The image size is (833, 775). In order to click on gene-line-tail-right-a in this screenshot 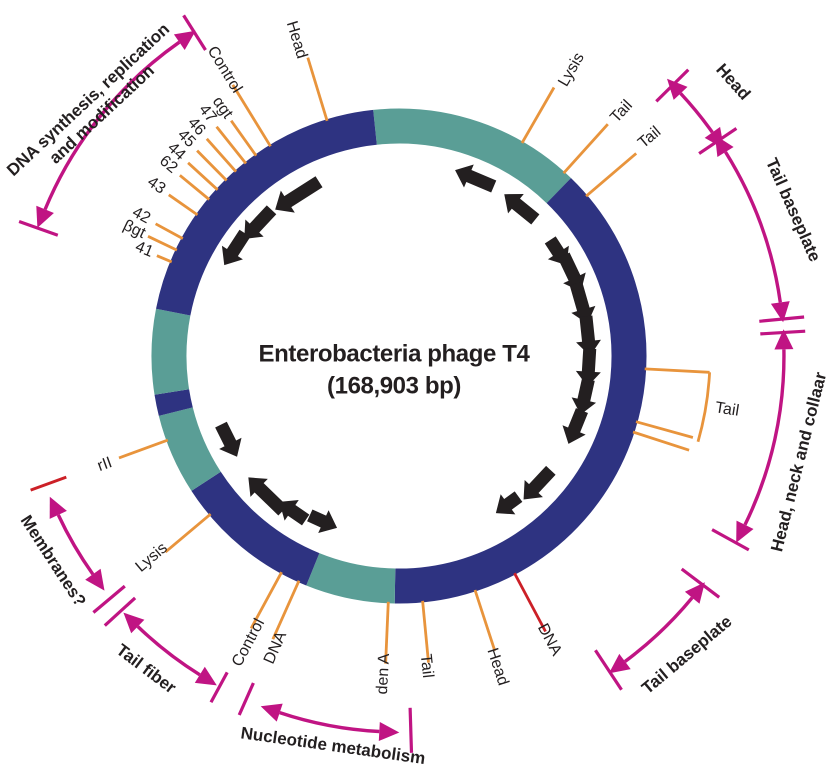, I will do `click(677, 370)`.